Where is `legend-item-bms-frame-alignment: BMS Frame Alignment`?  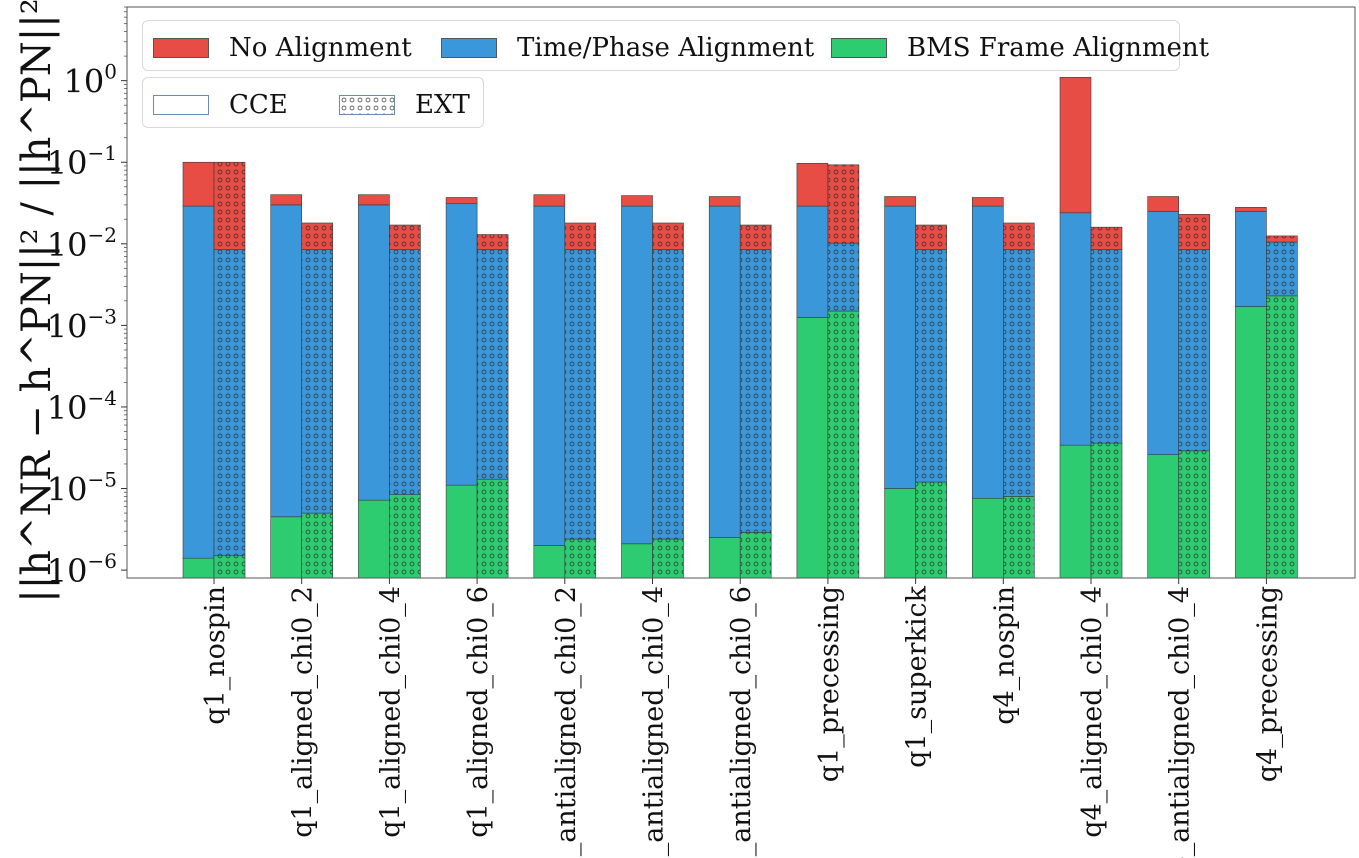
legend-item-bms-frame-alignment: BMS Frame Alignment is located at coordinates (1020, 48).